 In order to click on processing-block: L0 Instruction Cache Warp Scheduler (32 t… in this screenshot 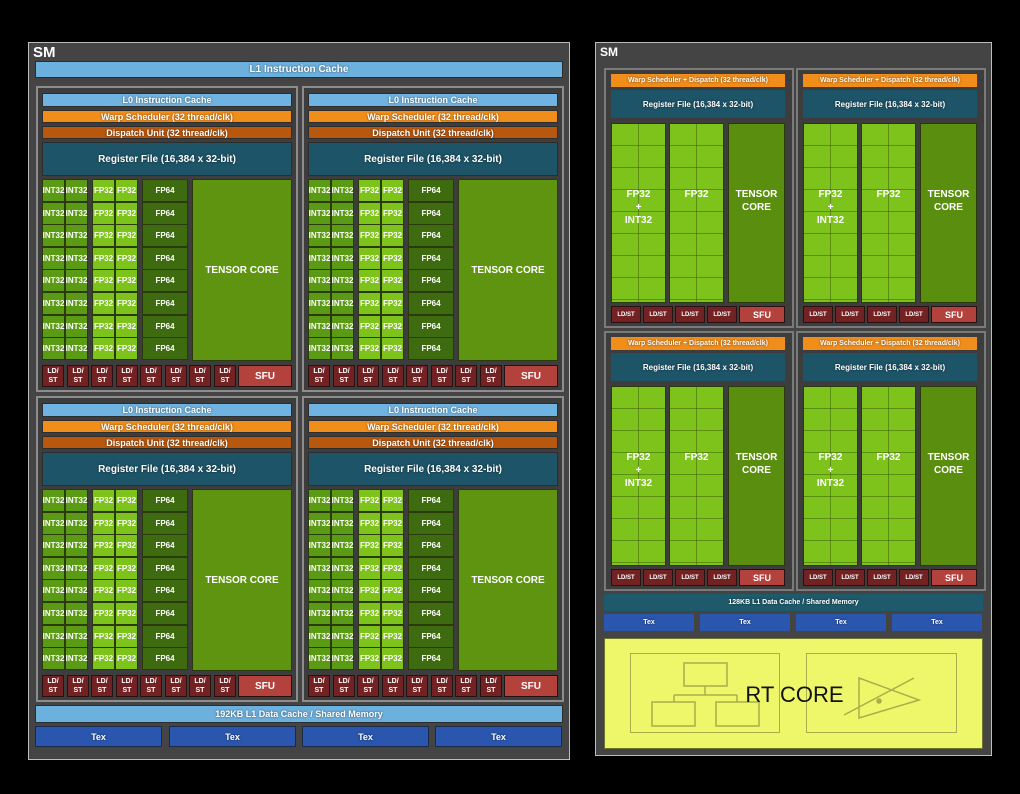, I will do `click(433, 239)`.